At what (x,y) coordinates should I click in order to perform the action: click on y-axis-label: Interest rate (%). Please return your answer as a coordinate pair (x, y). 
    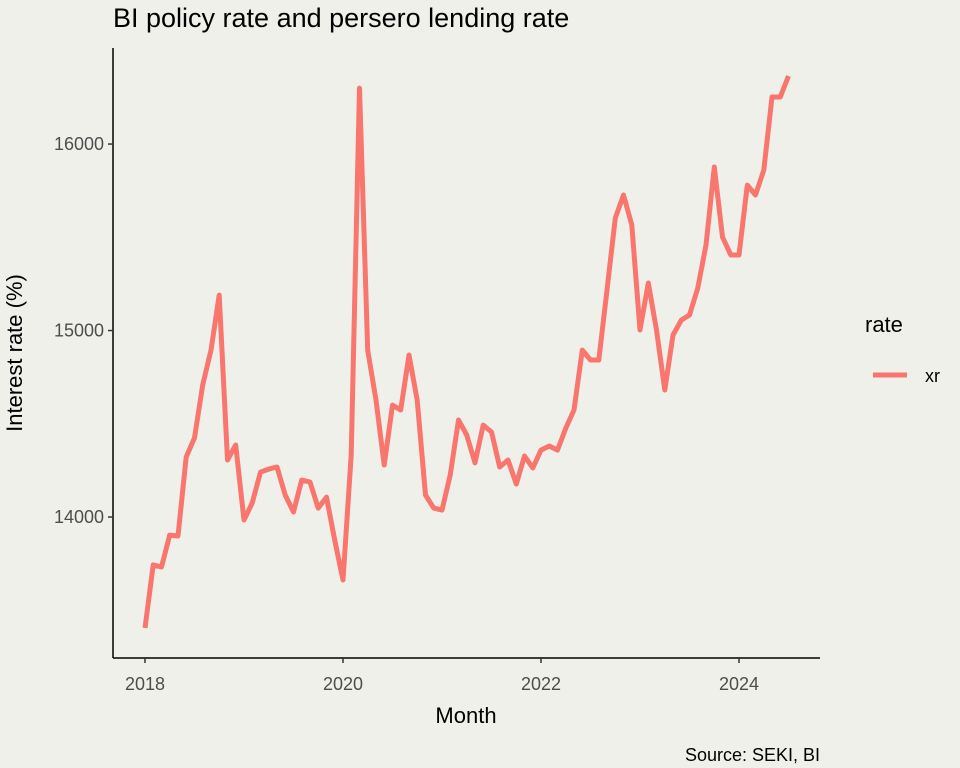
    Looking at the image, I should click on (14, 353).